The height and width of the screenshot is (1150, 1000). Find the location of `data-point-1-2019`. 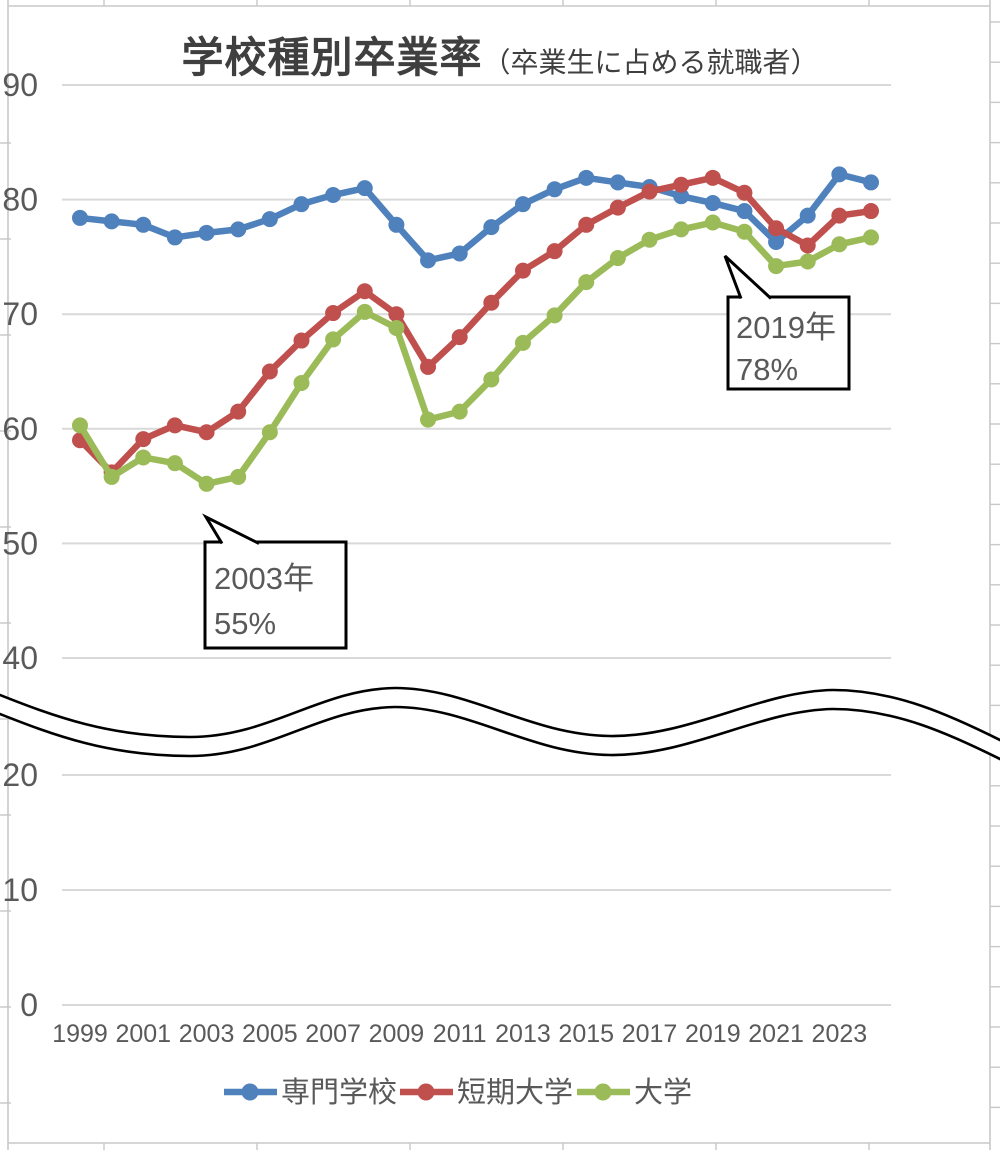

data-point-1-2019 is located at coordinates (712, 177).